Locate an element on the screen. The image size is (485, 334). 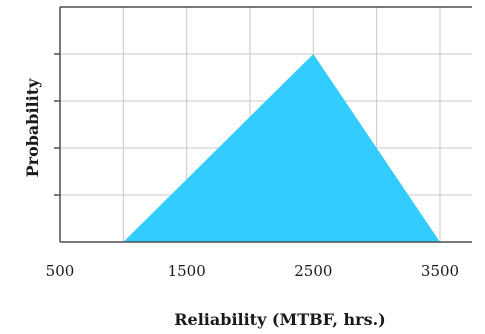
x-axis-label: Reliability (MTBF, hrs.) is located at coordinates (280, 319).